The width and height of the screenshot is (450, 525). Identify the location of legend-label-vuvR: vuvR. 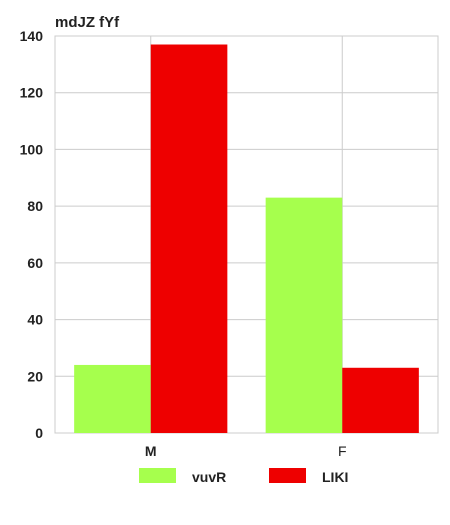
(209, 477).